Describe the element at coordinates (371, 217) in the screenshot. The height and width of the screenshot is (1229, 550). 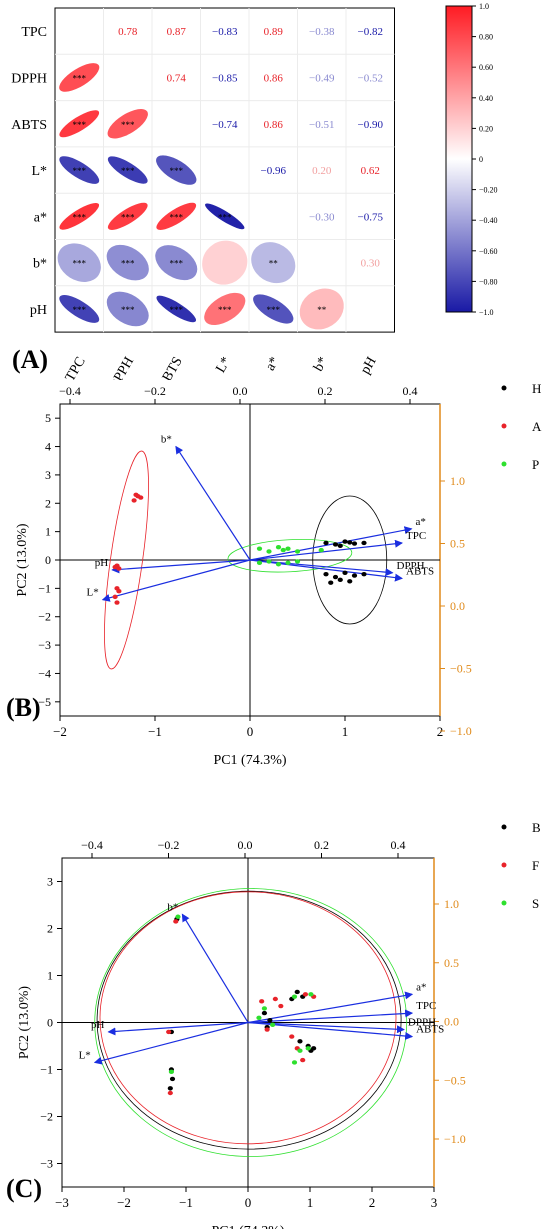
I see `correlation-value: −0.75` at that location.